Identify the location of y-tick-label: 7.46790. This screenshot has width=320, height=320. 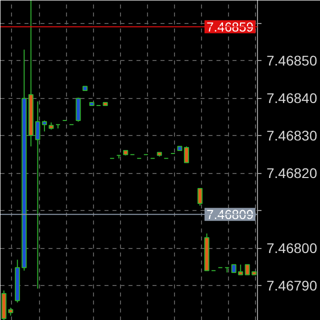
(292, 286).